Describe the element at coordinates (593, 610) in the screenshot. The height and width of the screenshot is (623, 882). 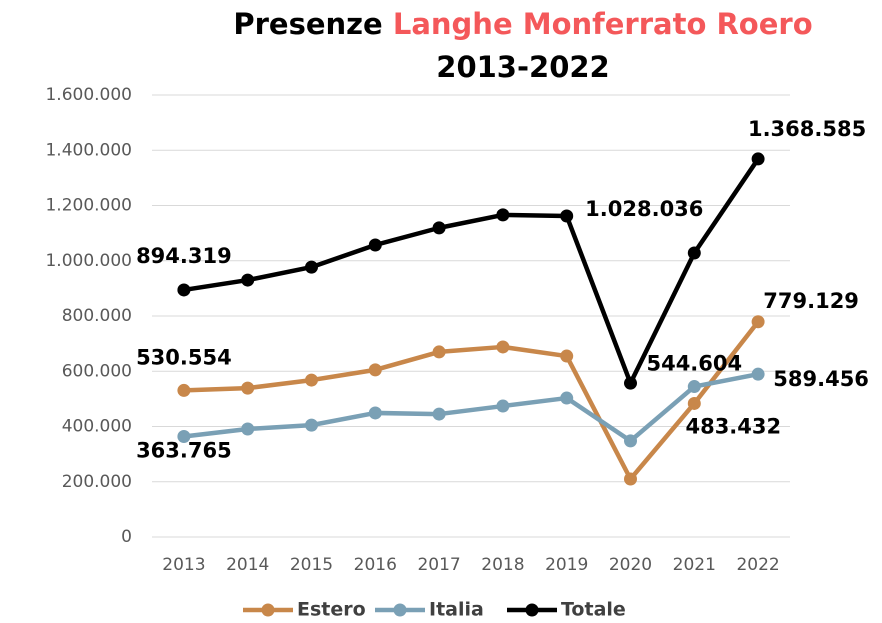
I see `legend-label: Totale` at that location.